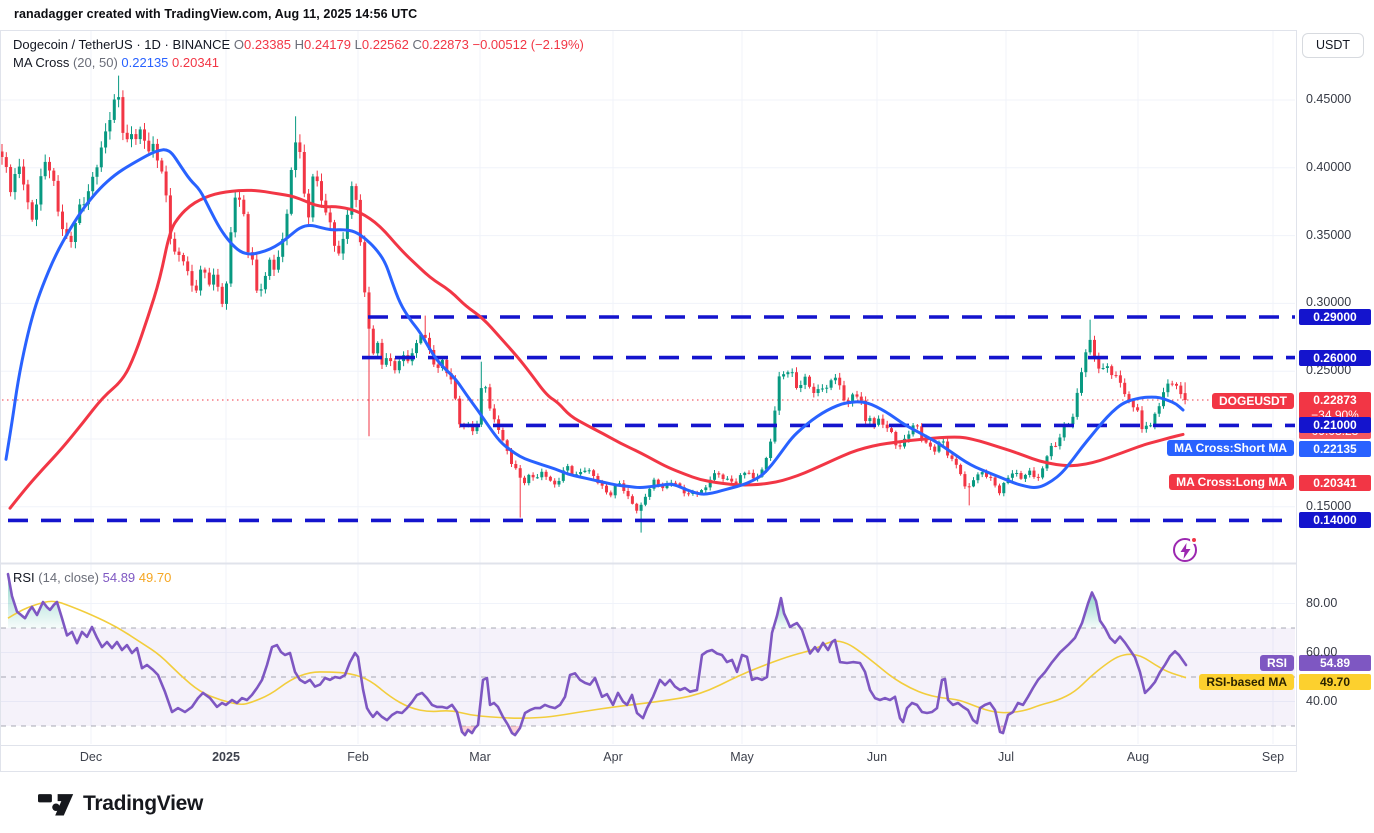  Describe the element at coordinates (1138, 757) in the screenshot. I see `time-axis-label-aug: Aug` at that location.